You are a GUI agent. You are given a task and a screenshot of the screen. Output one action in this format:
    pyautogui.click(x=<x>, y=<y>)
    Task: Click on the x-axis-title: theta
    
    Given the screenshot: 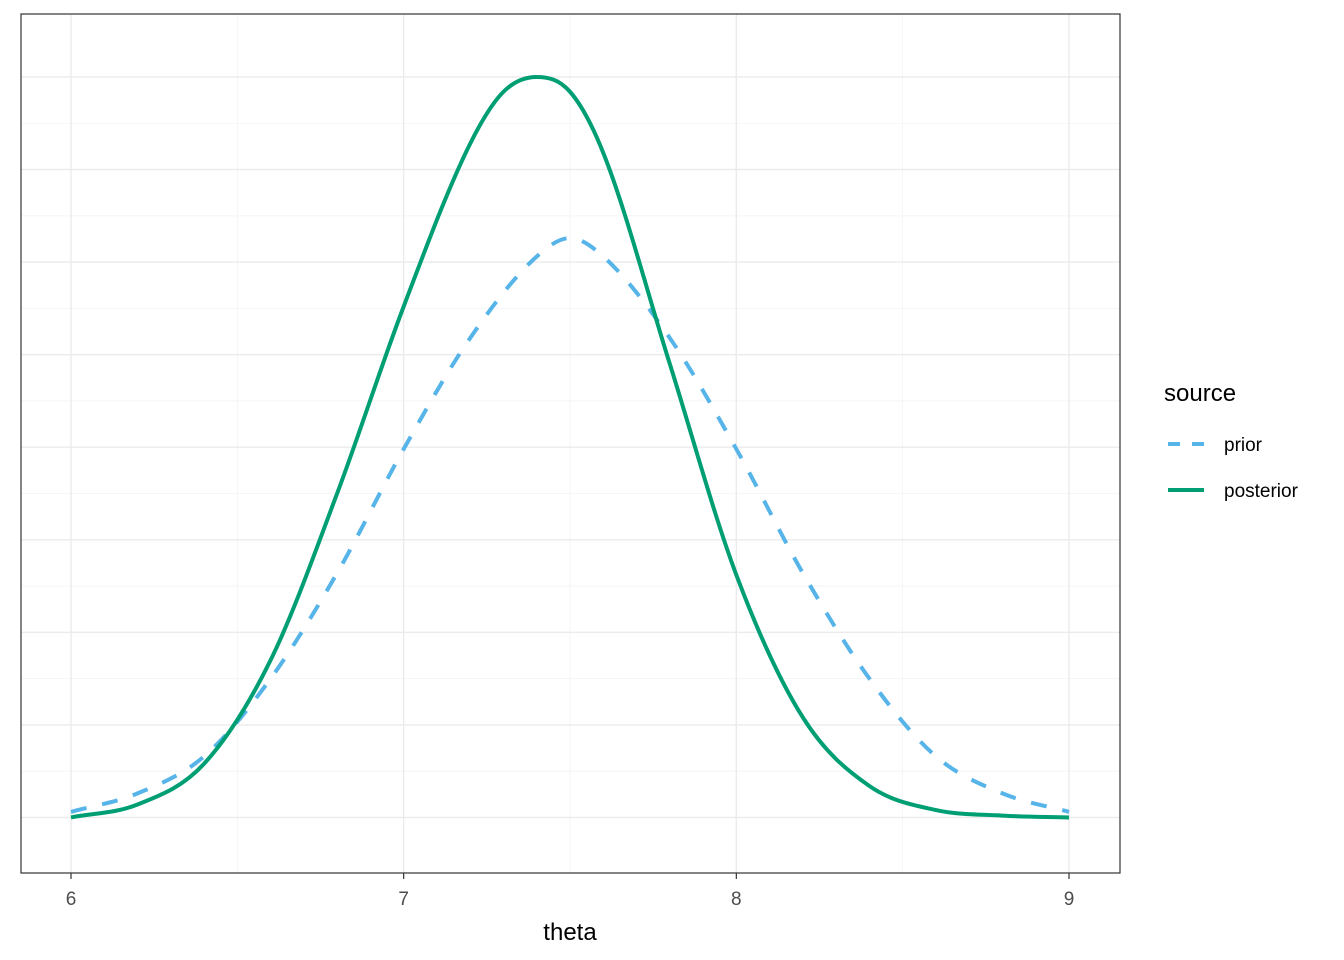 What is the action you would take?
    pyautogui.click(x=570, y=932)
    